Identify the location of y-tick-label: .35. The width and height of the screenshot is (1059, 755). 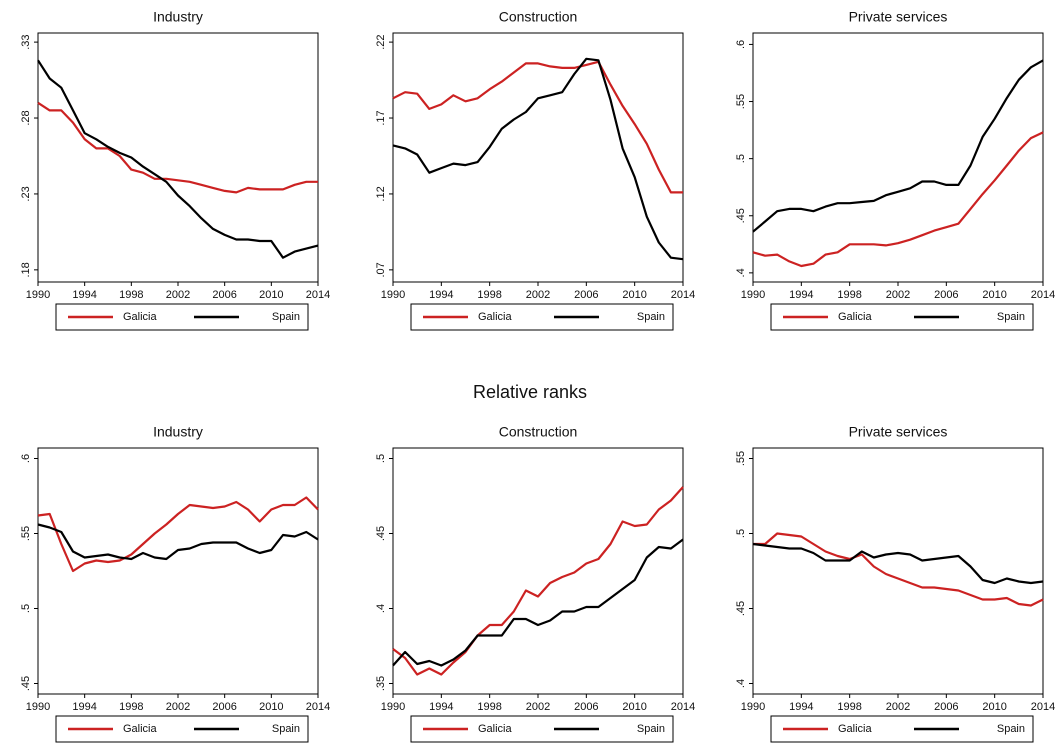
(381, 683).